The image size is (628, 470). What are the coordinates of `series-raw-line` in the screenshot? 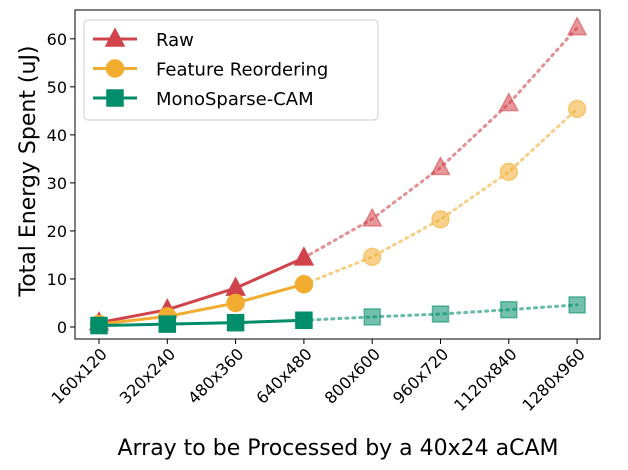 It's located at (201, 290).